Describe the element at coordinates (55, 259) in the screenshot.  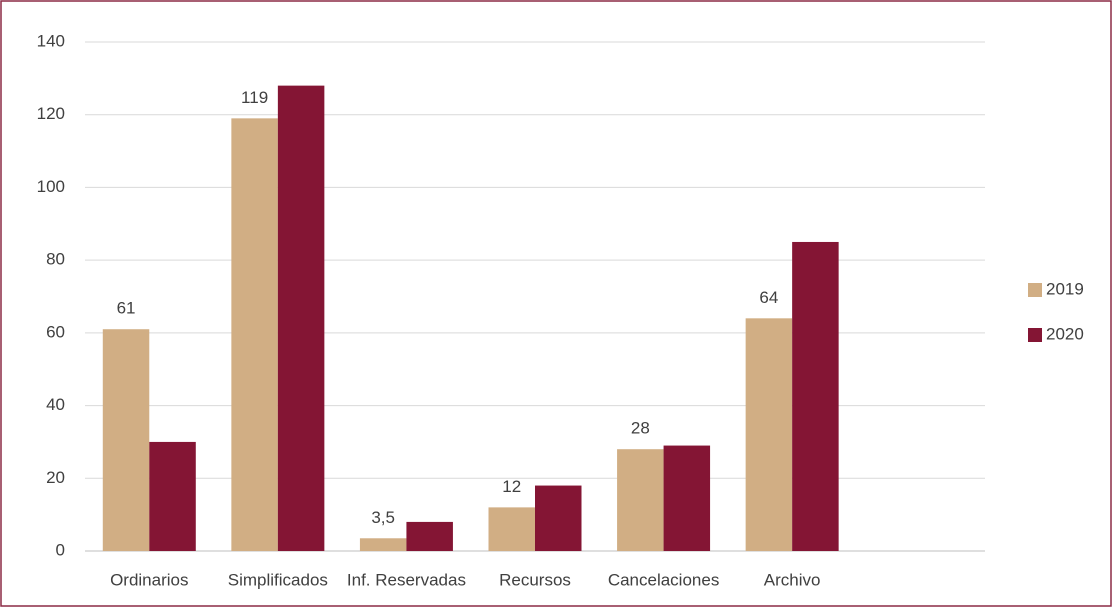
I see `y-tick-label: 80` at that location.